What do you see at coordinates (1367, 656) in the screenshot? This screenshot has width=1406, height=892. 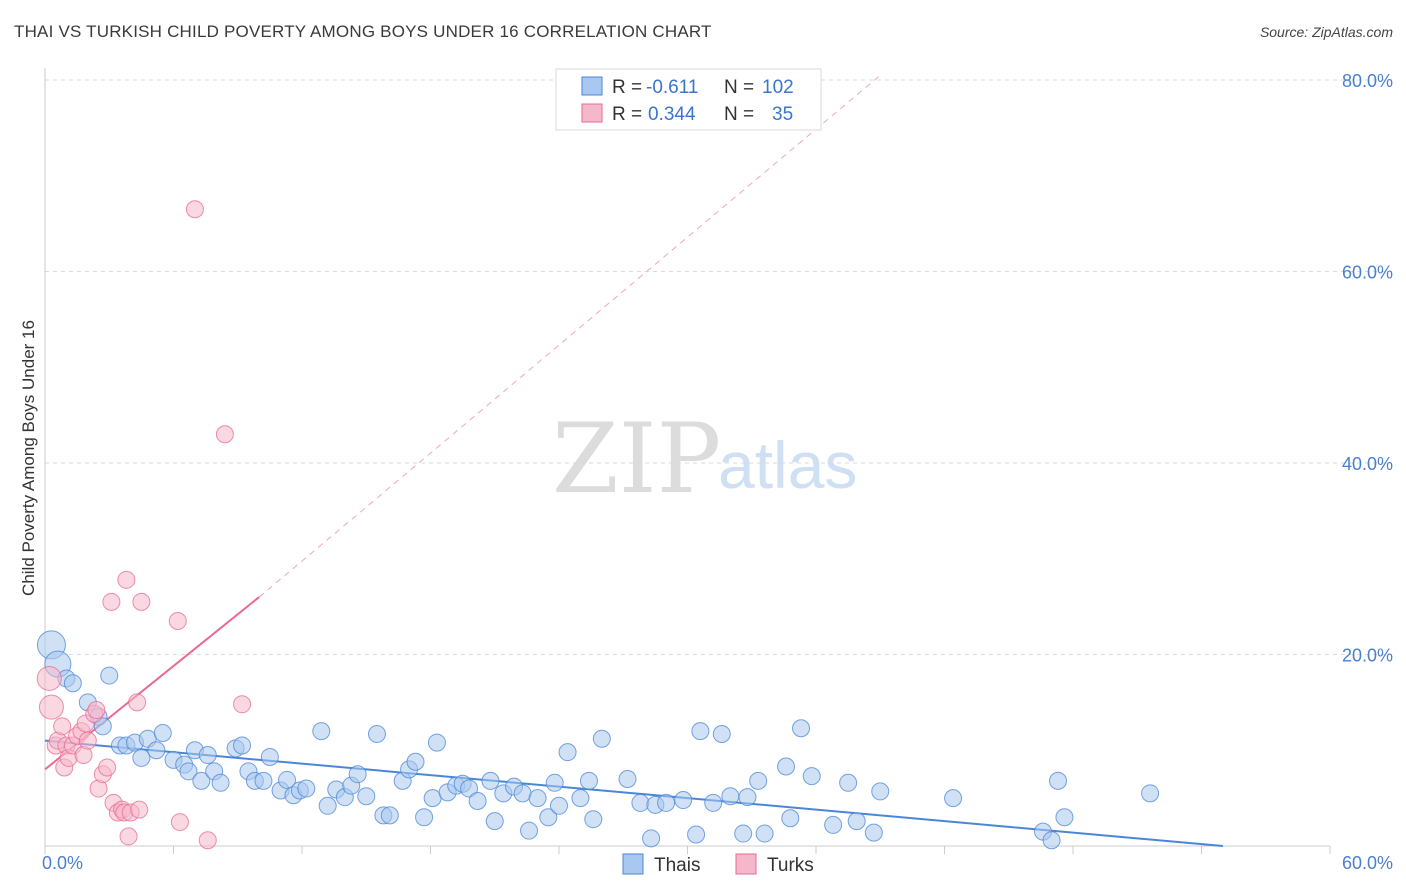 I see `y-tick-label-0: 20.0%` at bounding box center [1367, 656].